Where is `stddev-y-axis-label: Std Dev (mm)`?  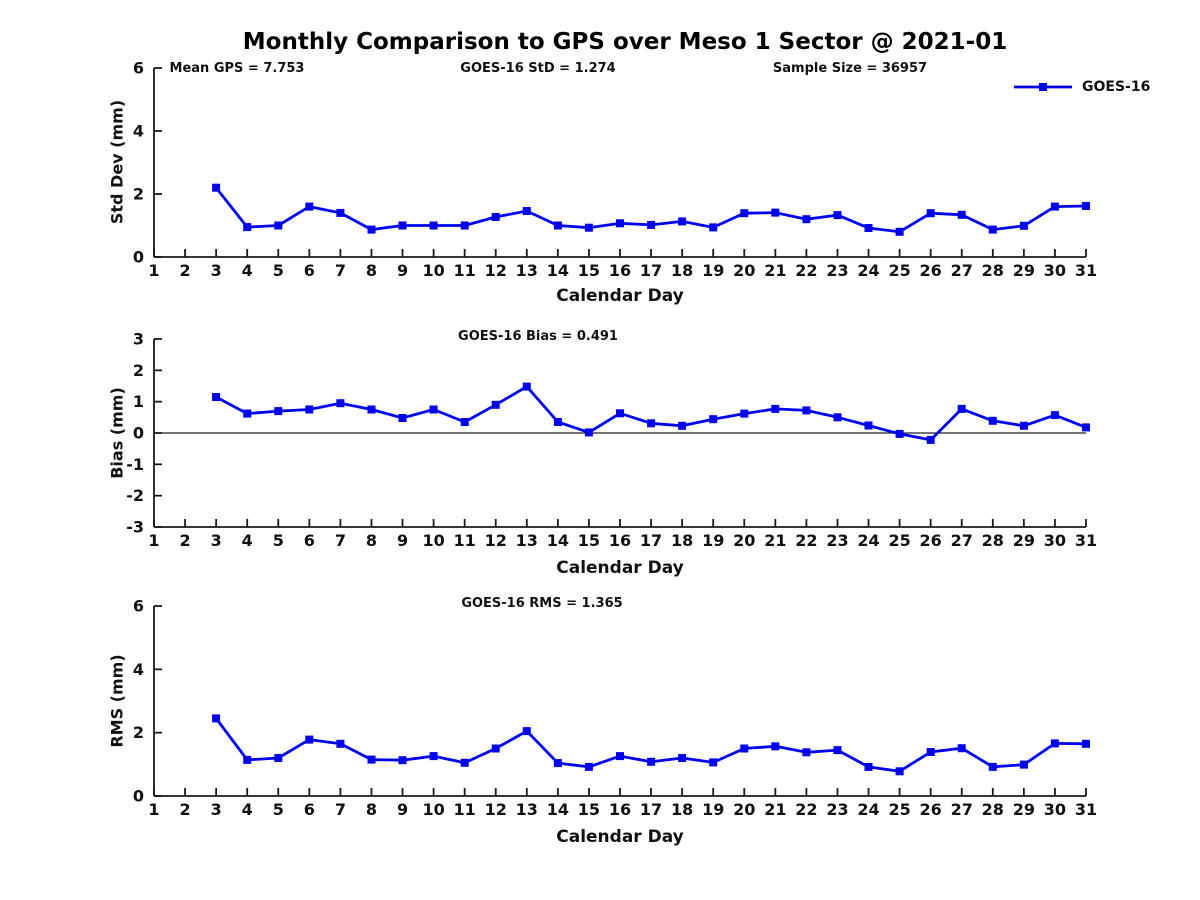 stddev-y-axis-label: Std Dev (mm) is located at coordinates (117, 162).